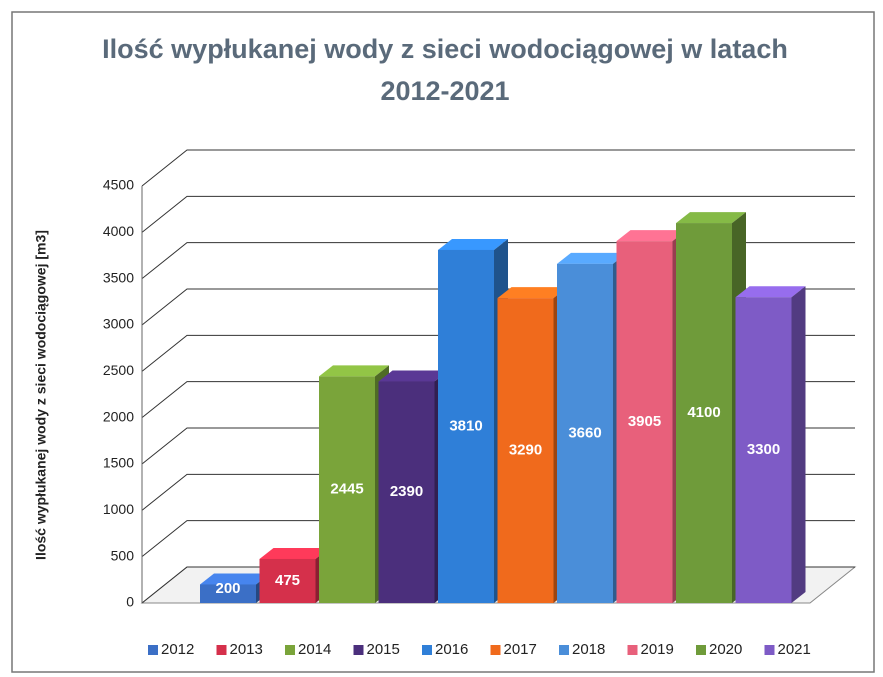 The image size is (883, 677). I want to click on data-label: 2445, so click(346, 489).